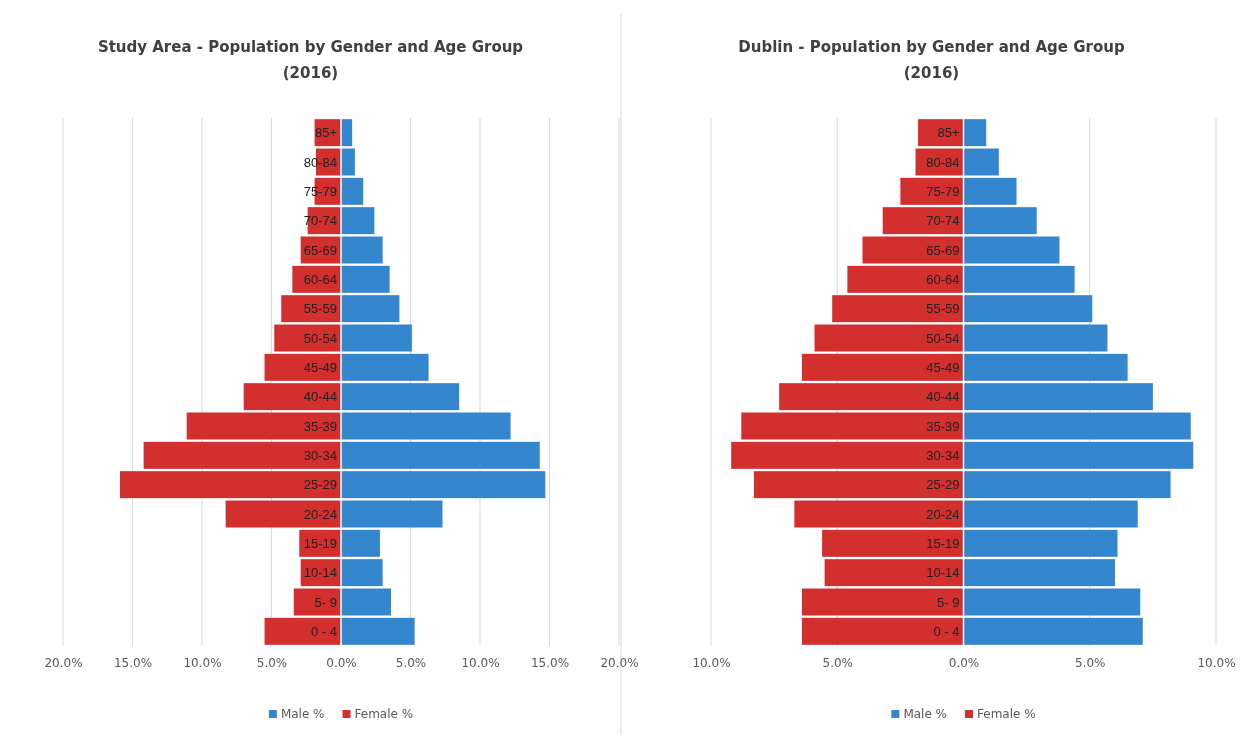 The height and width of the screenshot is (743, 1242). I want to click on y-tick-label: 75-79, so click(943, 191).